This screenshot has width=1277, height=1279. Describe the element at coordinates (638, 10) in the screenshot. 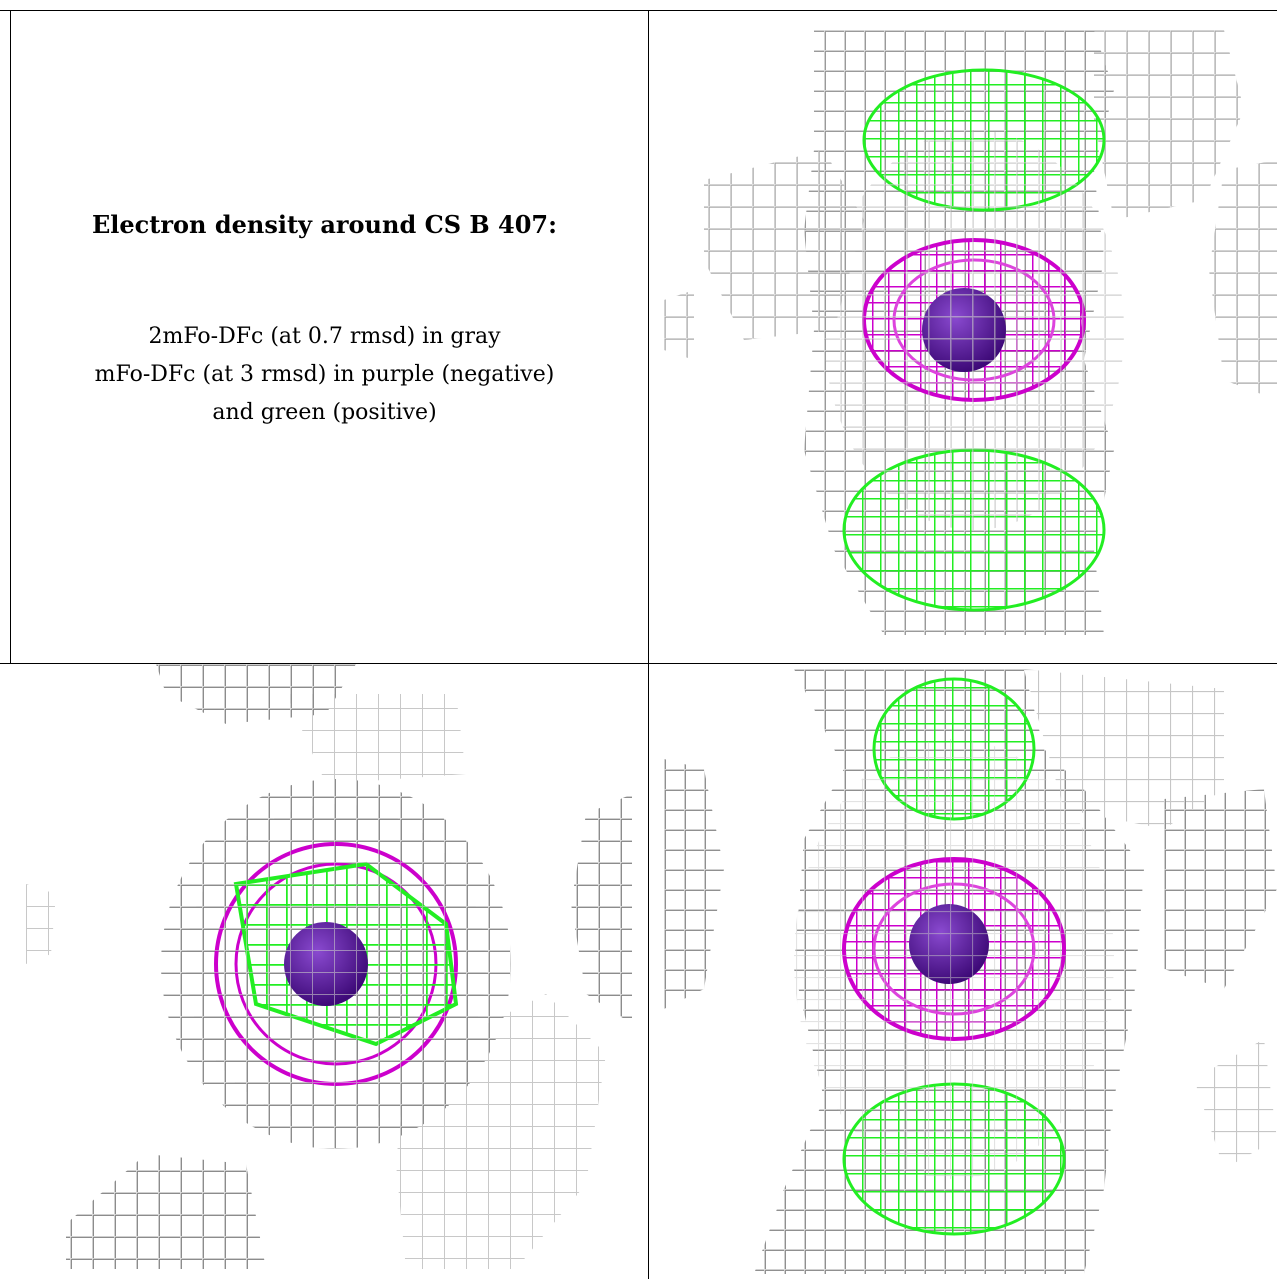

I see `top-border` at that location.